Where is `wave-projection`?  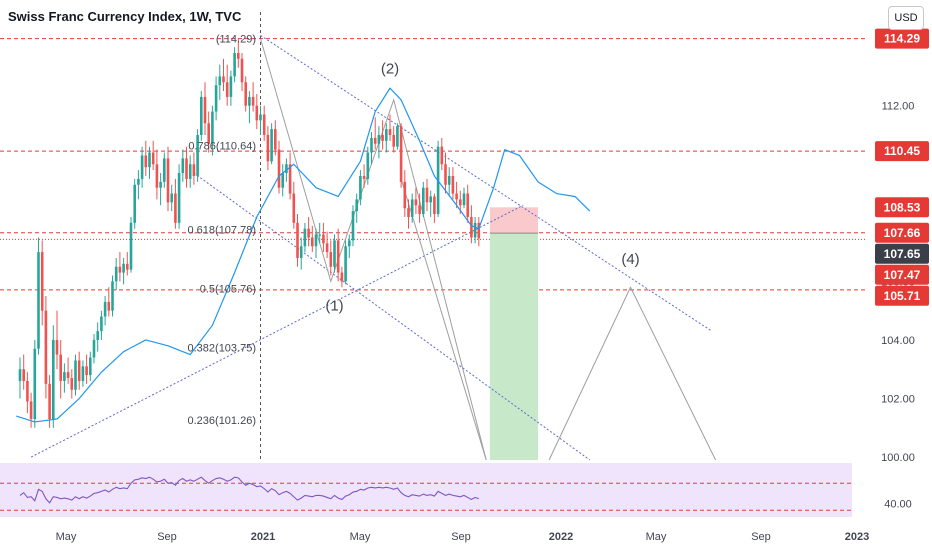
wave-projection is located at coordinates (632, 373).